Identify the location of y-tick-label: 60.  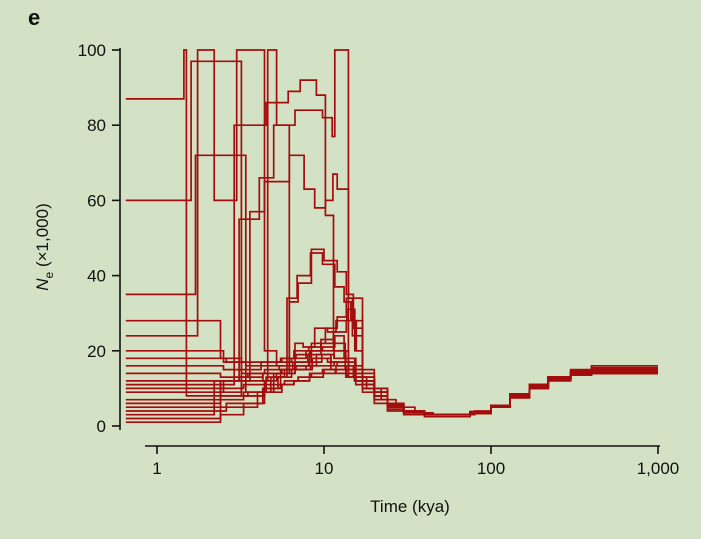
(96, 200).